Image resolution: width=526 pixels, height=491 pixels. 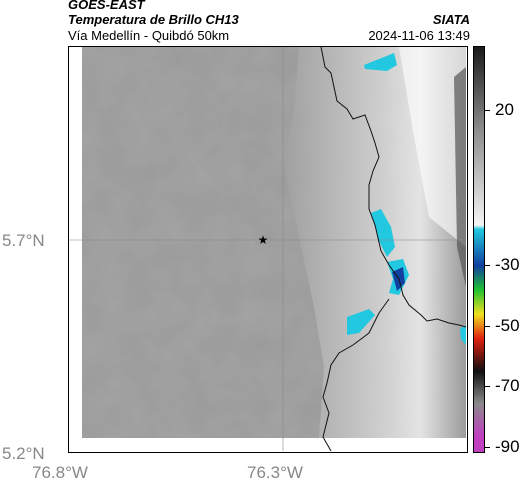 What do you see at coordinates (507, 385) in the screenshot?
I see `colorbar-label-minus70: -70` at bounding box center [507, 385].